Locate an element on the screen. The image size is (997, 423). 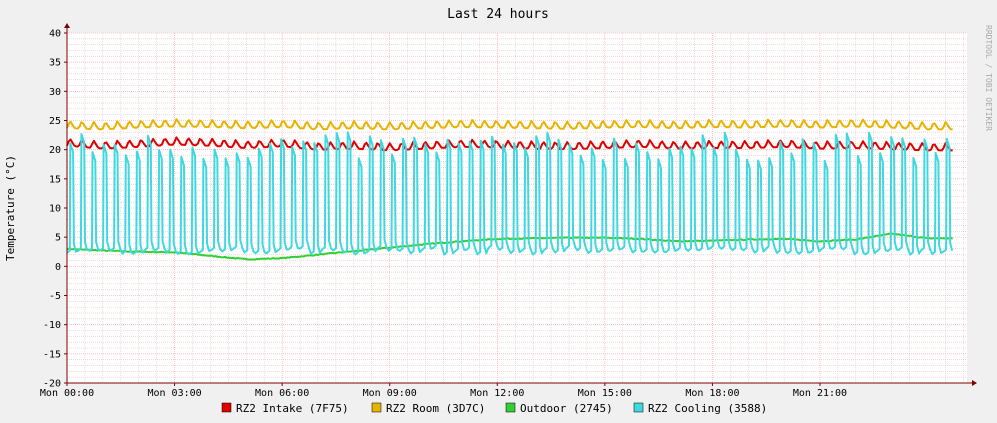
y-tick-label: -5 is located at coordinates (55, 296).